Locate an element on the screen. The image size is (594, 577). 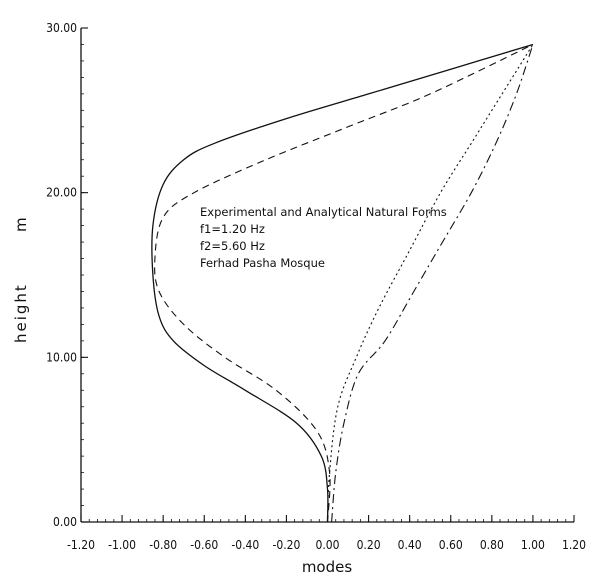
x-tick-label: 0.00 is located at coordinates (327, 545).